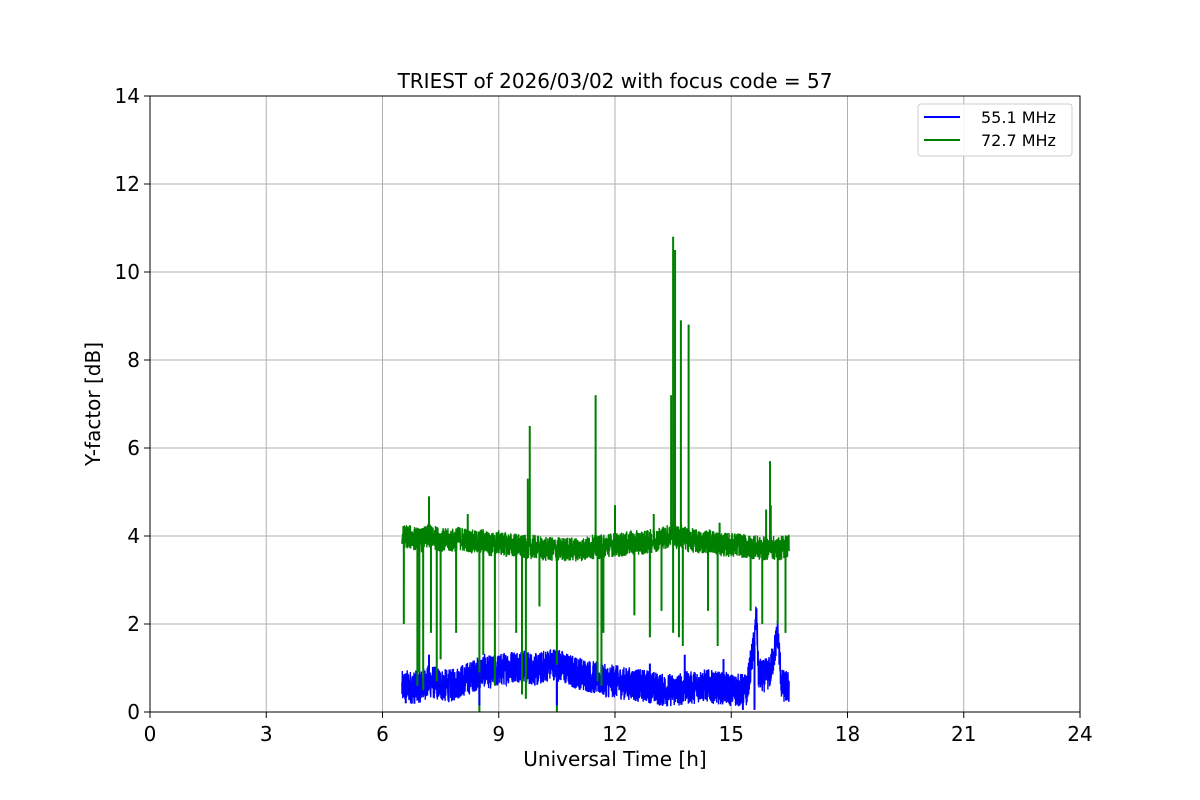 The image size is (1200, 800). Describe the element at coordinates (847, 734) in the screenshot. I see `x-tick-label: 18` at that location.